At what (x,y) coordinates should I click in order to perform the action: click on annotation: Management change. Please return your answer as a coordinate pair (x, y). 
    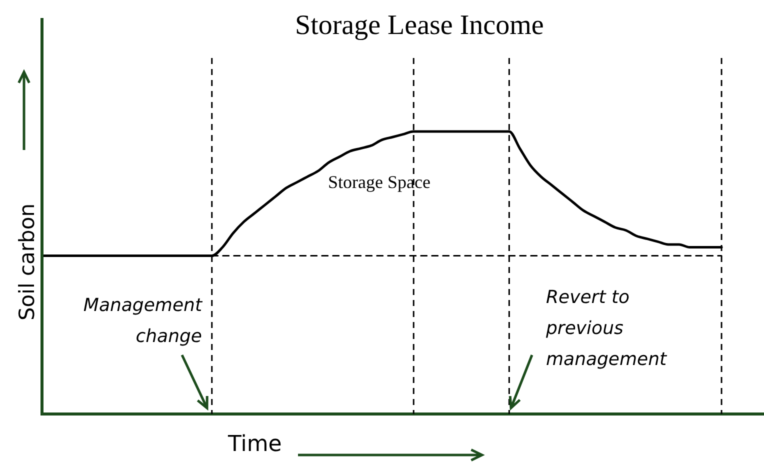
    Looking at the image, I should click on (142, 321).